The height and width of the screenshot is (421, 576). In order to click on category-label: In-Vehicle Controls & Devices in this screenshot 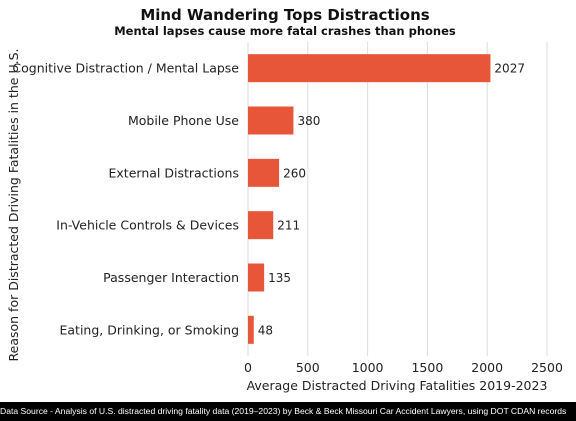, I will do `click(147, 225)`.